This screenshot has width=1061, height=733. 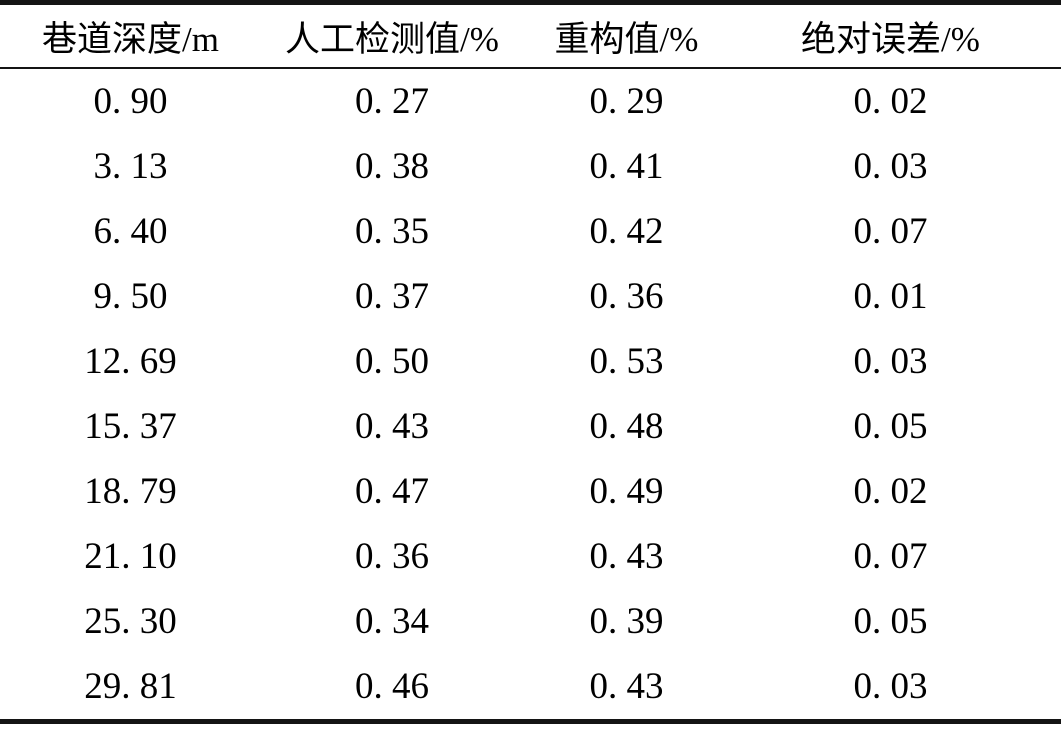 What do you see at coordinates (626, 361) in the screenshot?
I see `table-cell: 0. 53` at bounding box center [626, 361].